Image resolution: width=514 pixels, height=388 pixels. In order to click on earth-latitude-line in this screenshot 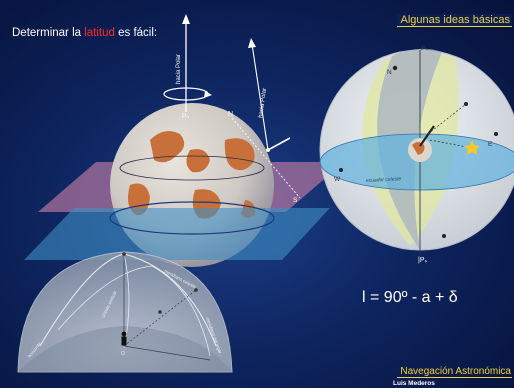, I will do `click(192, 168)`.